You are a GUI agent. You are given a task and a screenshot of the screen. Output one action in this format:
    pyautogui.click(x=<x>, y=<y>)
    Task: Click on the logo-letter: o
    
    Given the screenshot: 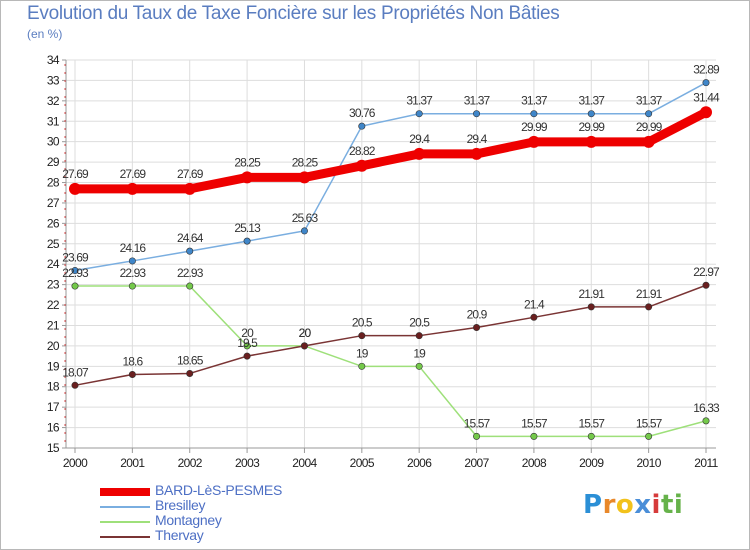 What is the action you would take?
    pyautogui.click(x=625, y=505)
    